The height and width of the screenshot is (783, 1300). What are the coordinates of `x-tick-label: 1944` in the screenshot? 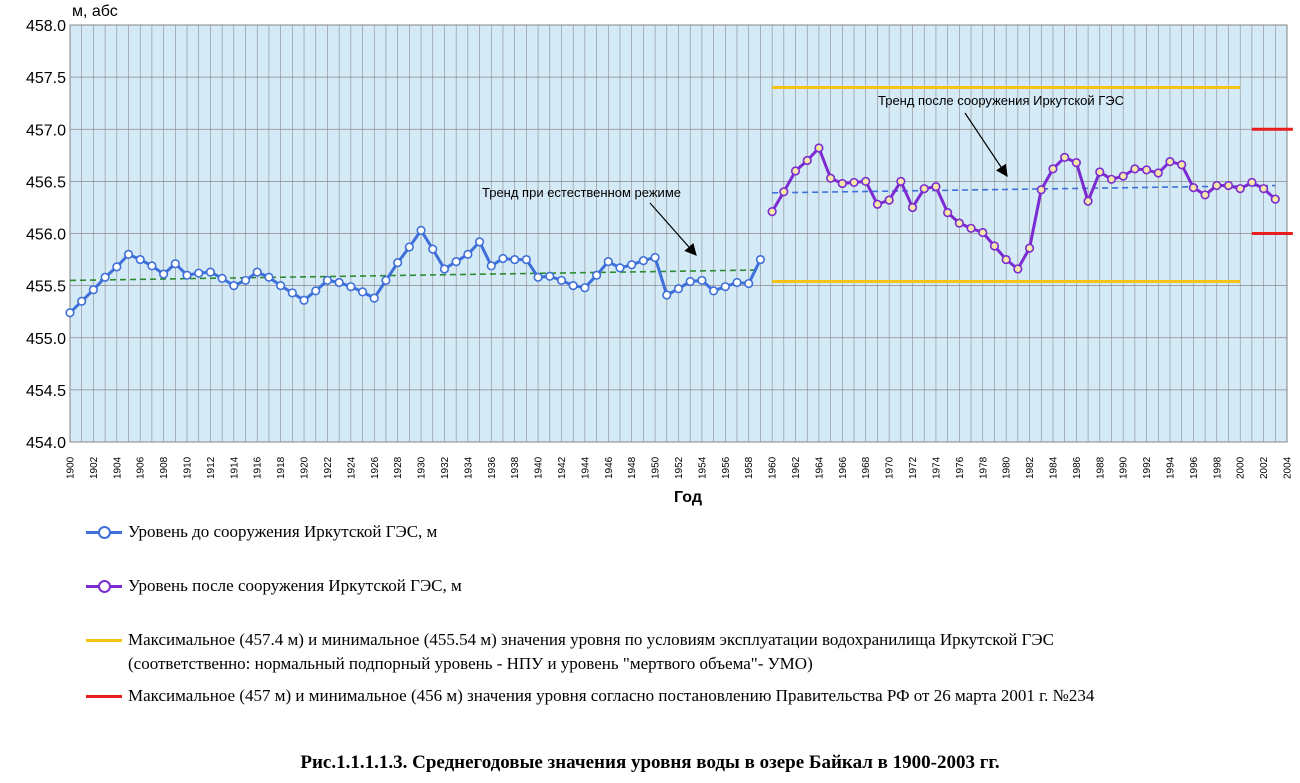 It's located at (585, 467).